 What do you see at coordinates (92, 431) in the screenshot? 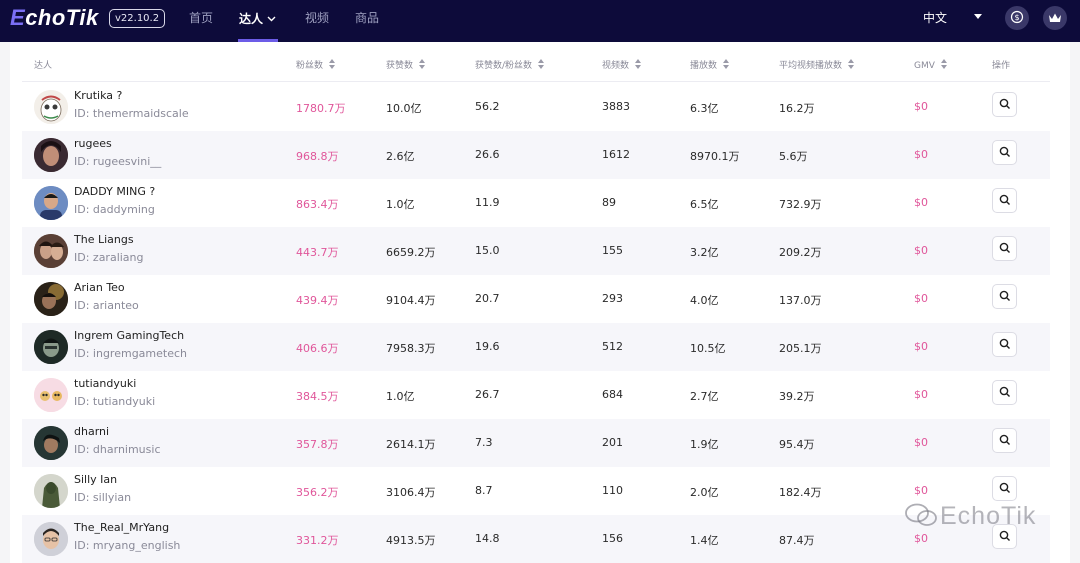
I see `creator-name: dharni` at bounding box center [92, 431].